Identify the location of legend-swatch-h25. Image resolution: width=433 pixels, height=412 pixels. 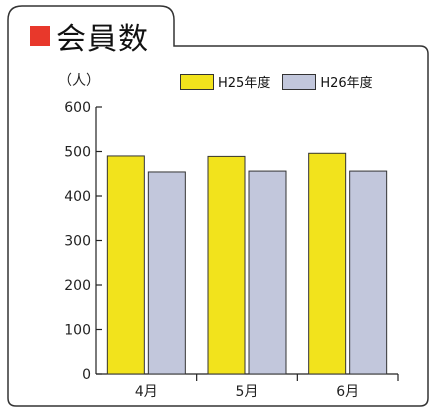
(197, 81).